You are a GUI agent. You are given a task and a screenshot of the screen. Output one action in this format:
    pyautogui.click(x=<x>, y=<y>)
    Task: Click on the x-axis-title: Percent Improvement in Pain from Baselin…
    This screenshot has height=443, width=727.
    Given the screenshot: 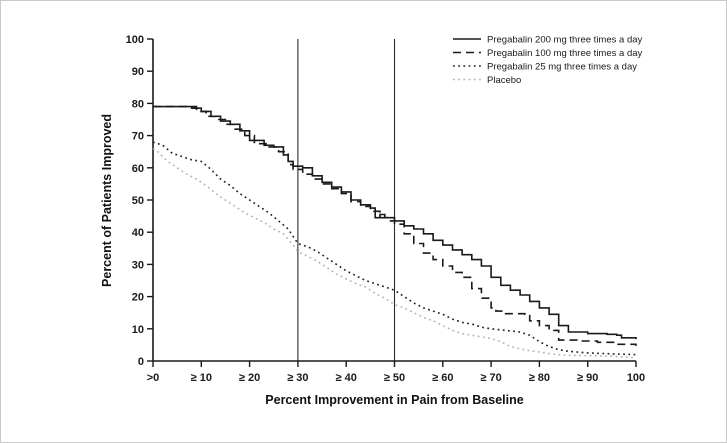 What is the action you would take?
    pyautogui.click(x=394, y=400)
    